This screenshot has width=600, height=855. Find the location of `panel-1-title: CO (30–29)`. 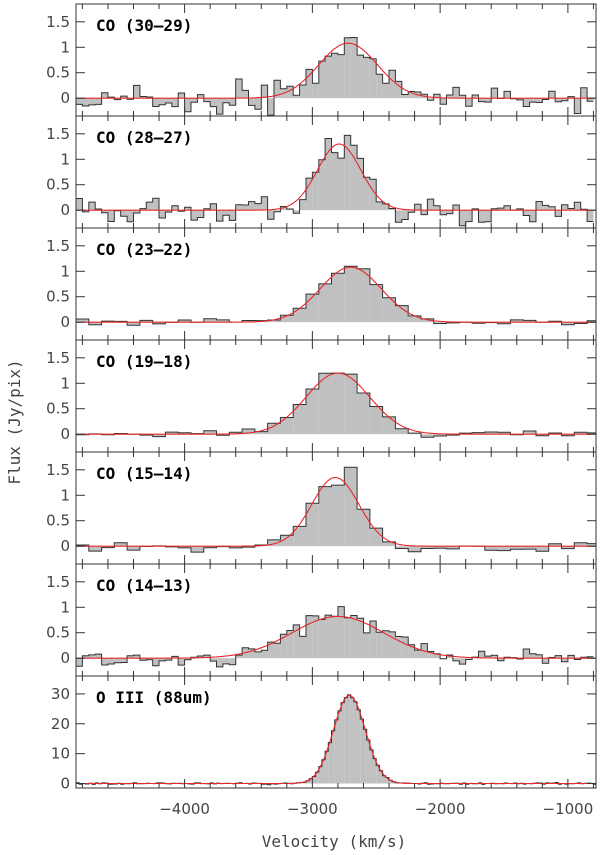

panel-1-title: CO (30–29) is located at coordinates (144, 25).